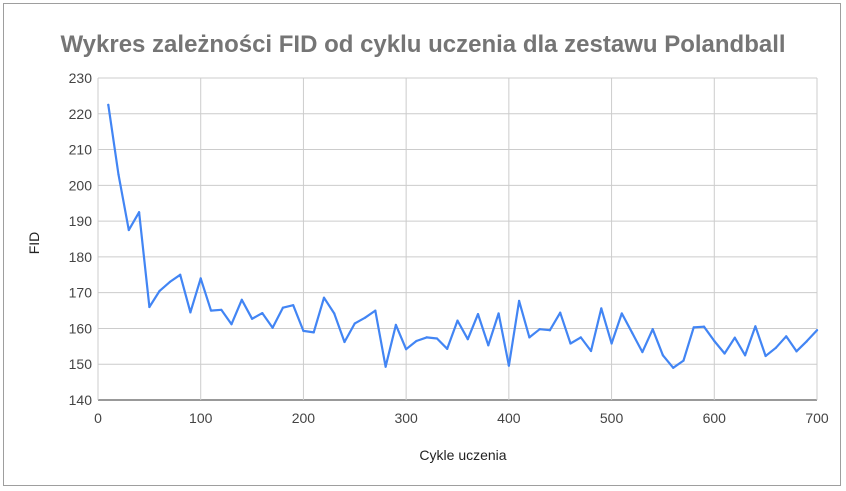 This screenshot has height=491, width=846. Describe the element at coordinates (461, 418) in the screenshot. I see `x-axis-ticks: 0 100 200 300 400 500 600 700` at that location.